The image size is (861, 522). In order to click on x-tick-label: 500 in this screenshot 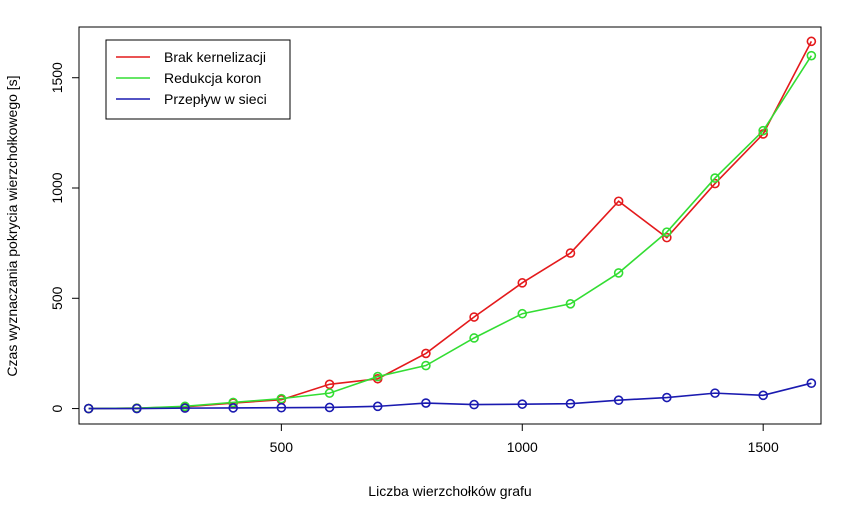, I will do `click(282, 447)`.